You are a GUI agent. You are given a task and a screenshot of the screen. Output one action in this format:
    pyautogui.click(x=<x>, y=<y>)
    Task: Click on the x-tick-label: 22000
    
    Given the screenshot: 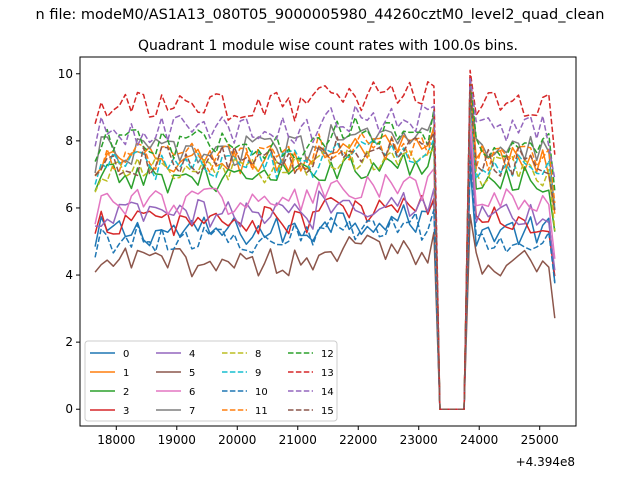 What is the action you would take?
    pyautogui.click(x=358, y=440)
    